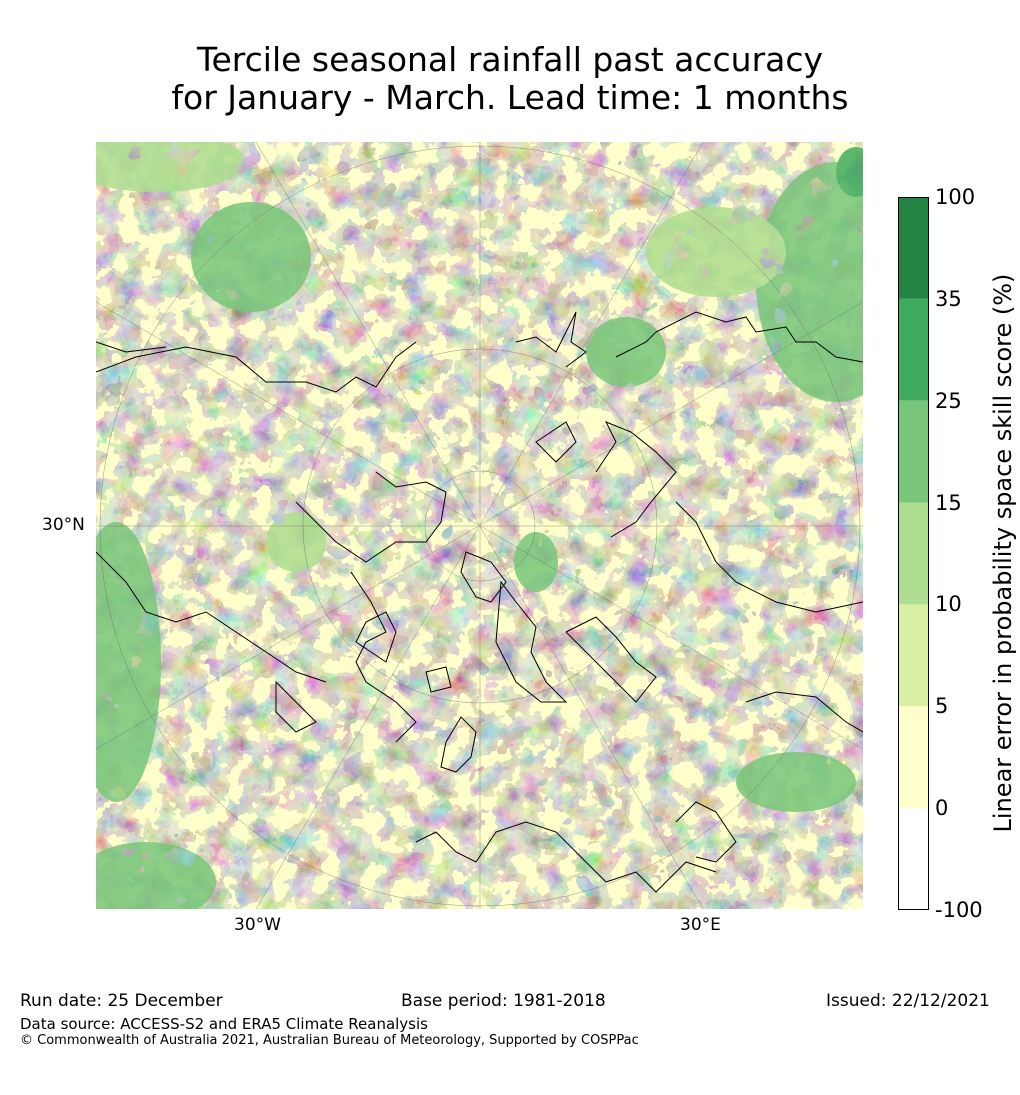 The width and height of the screenshot is (1020, 1095). What do you see at coordinates (510, 59) in the screenshot?
I see `map-title-line-1: Tercile seasonal rainfall past accuracy` at bounding box center [510, 59].